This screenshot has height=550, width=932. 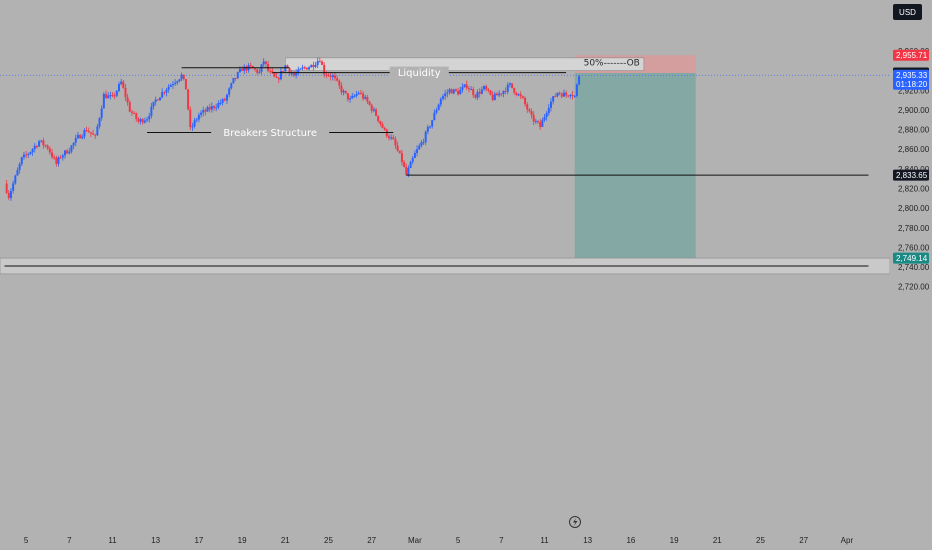 I want to click on countdown-text: 01:18:20, so click(x=912, y=84).